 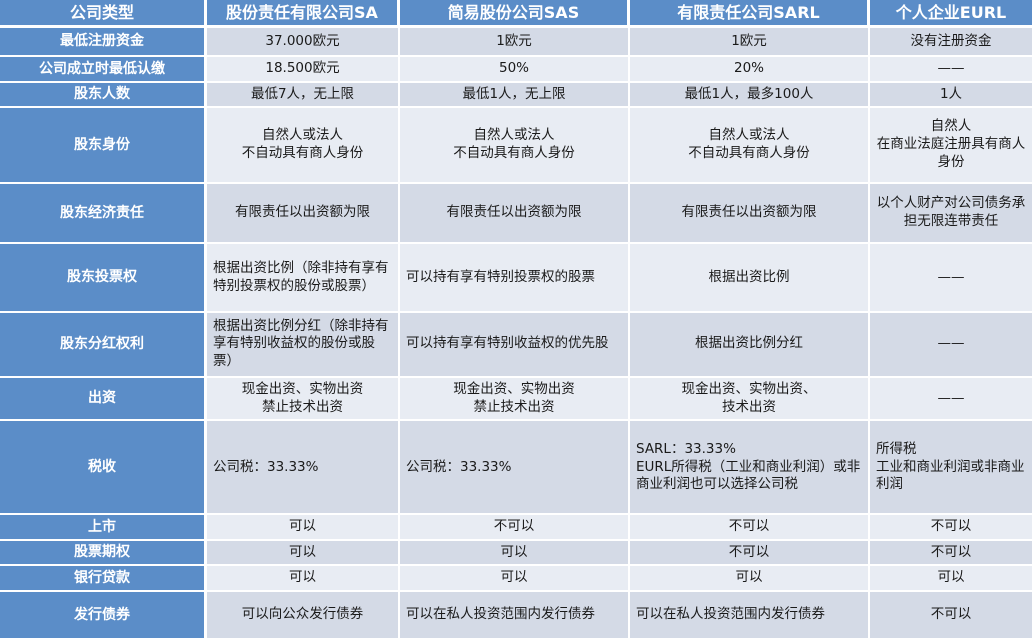 What do you see at coordinates (103, 278) in the screenshot?
I see `row-label: 股东投票权` at bounding box center [103, 278].